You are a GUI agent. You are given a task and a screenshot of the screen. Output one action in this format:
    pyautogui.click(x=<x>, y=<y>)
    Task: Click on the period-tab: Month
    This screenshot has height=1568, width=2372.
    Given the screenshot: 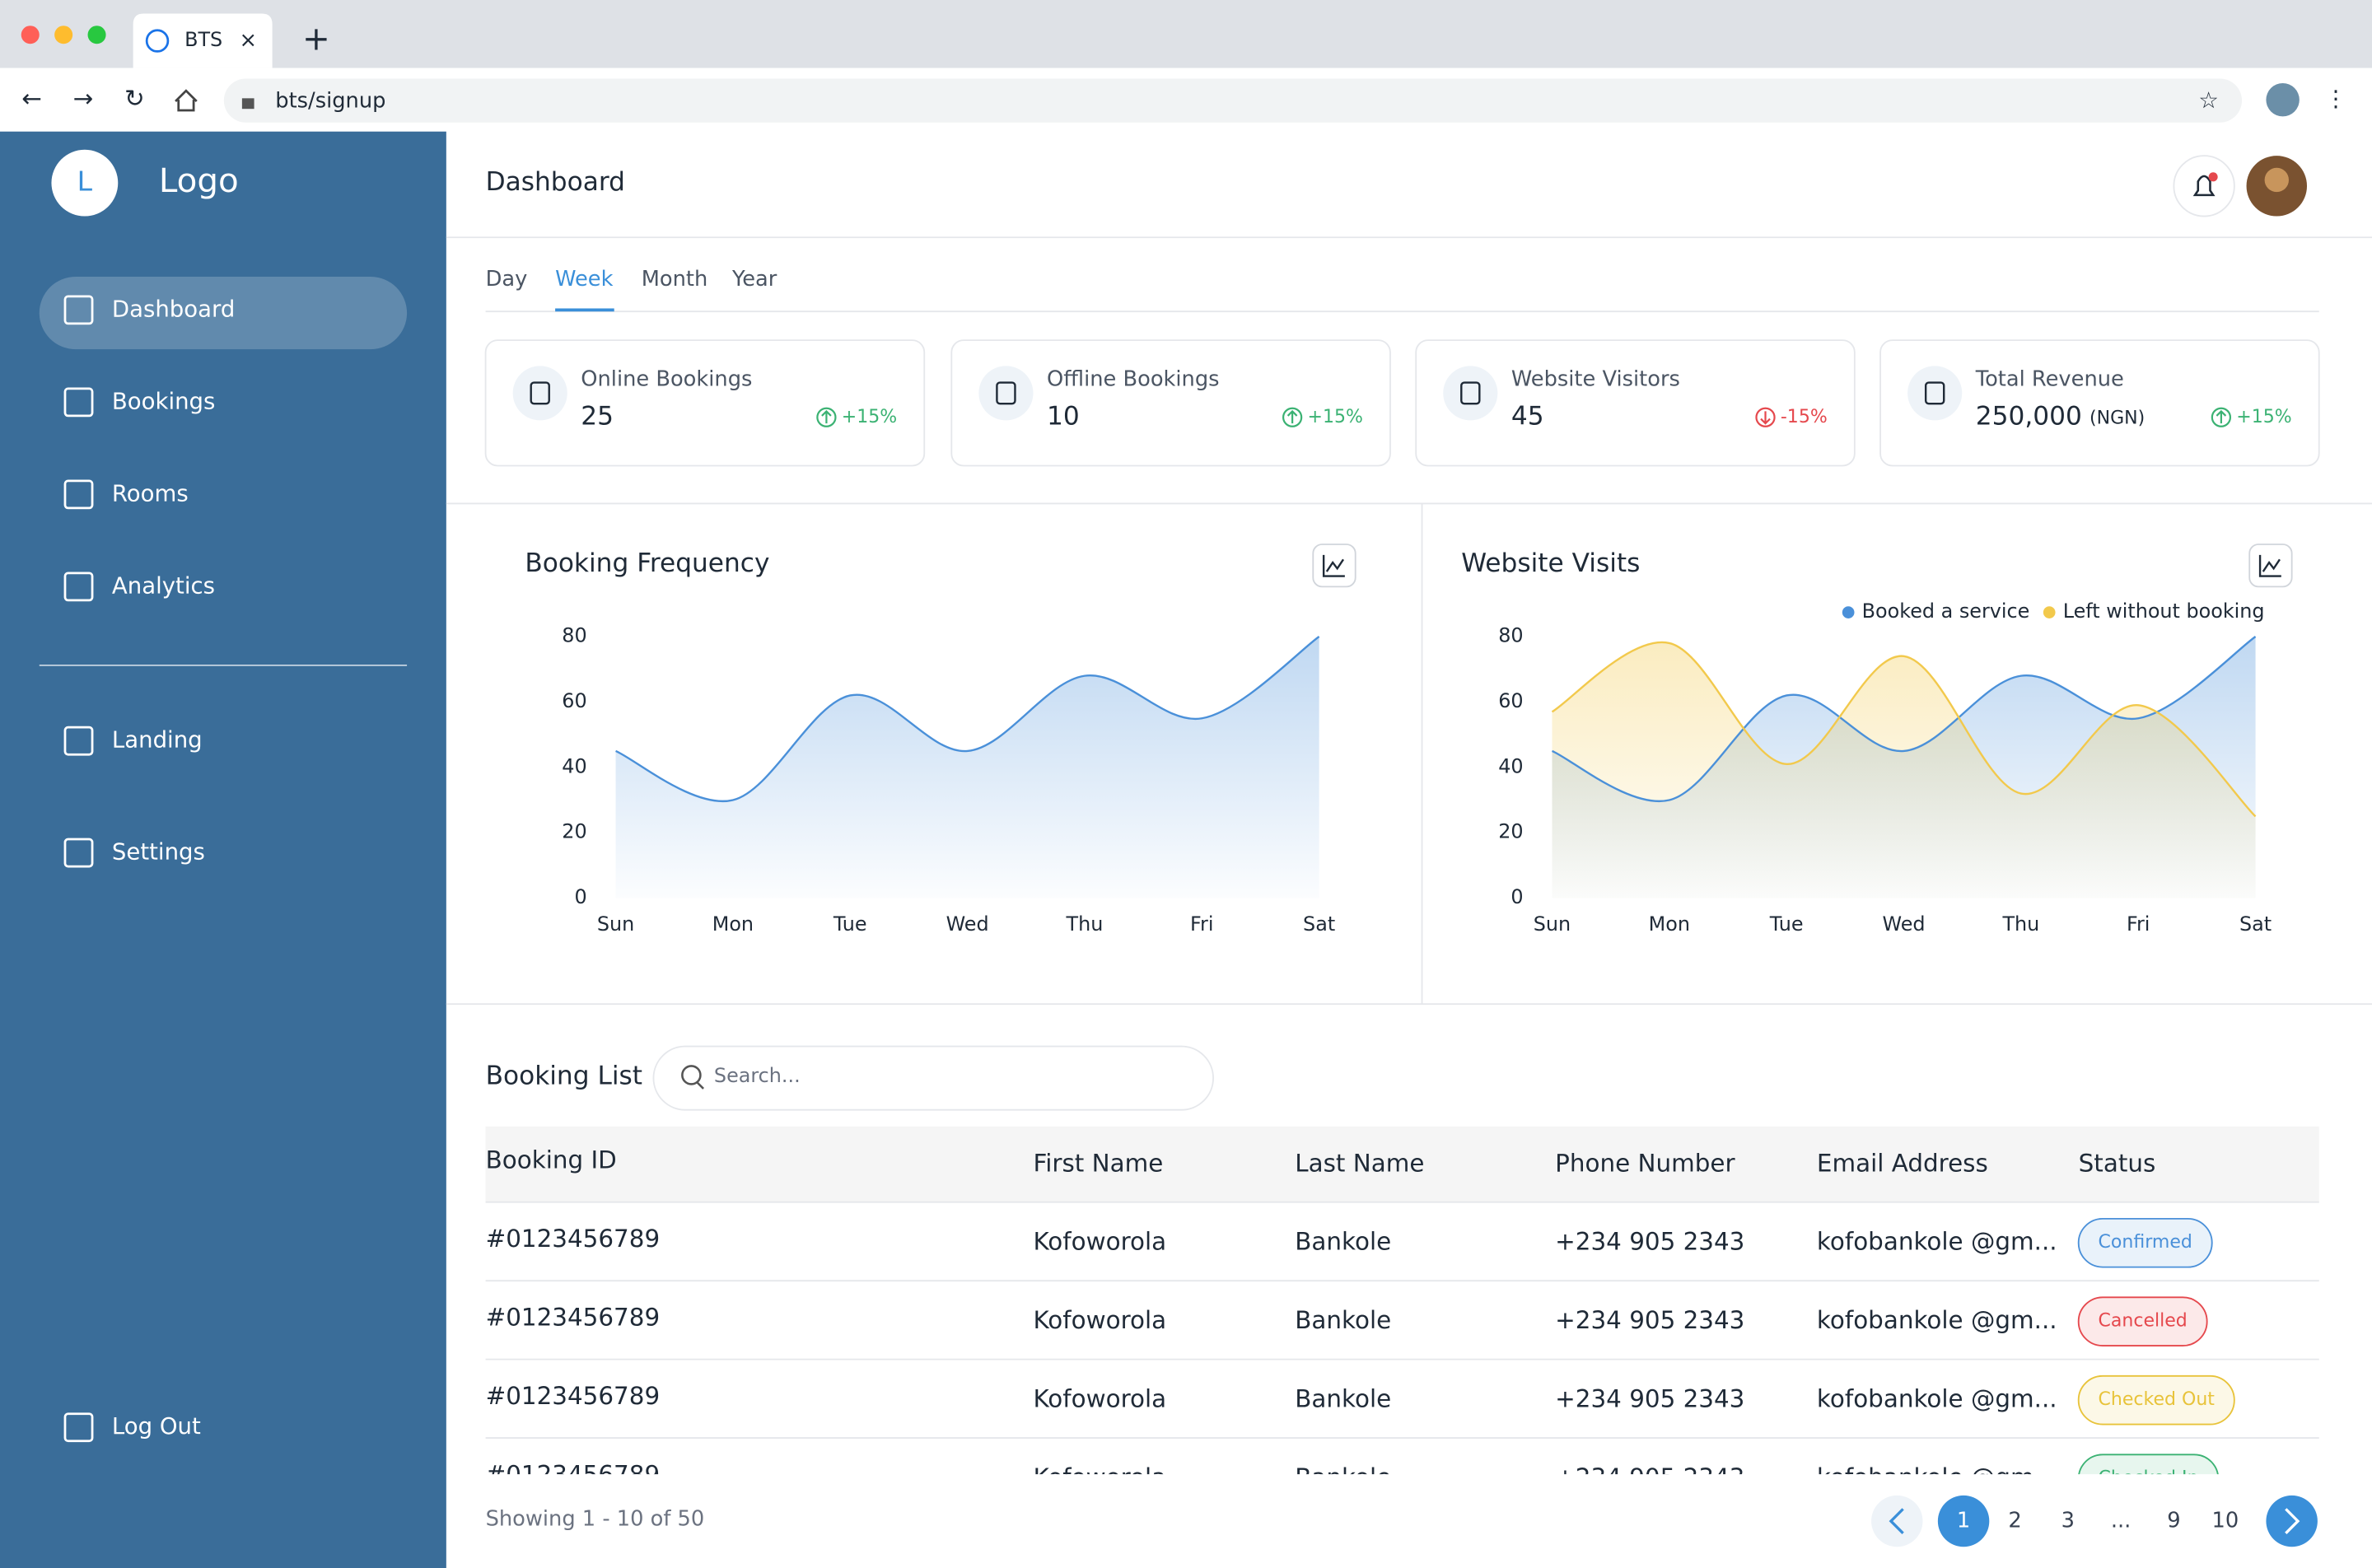 What is the action you would take?
    pyautogui.click(x=675, y=279)
    